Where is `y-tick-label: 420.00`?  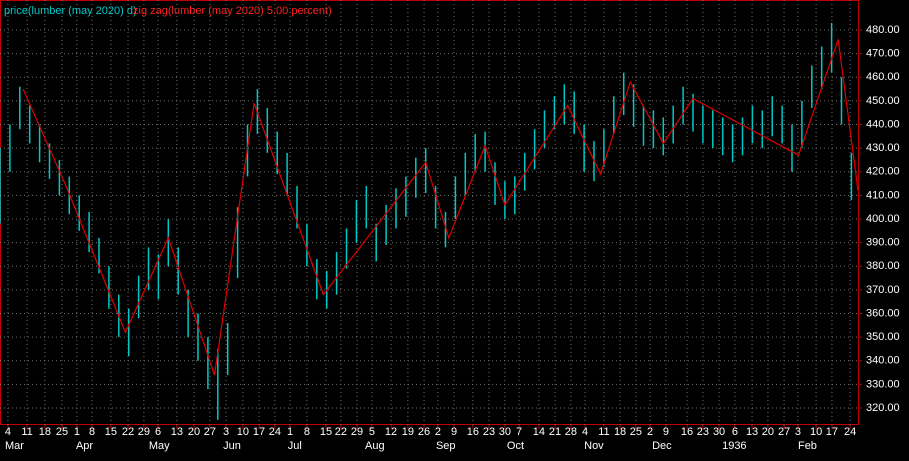
y-tick-label: 420.00 is located at coordinates (883, 172).